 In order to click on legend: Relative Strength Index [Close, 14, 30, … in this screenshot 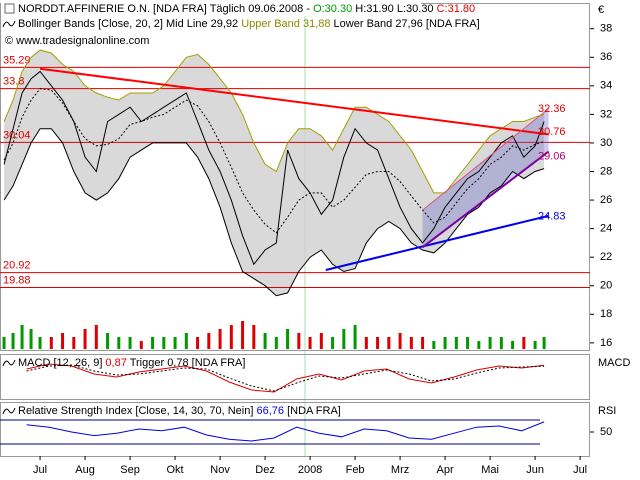, I will do `click(179, 411)`.